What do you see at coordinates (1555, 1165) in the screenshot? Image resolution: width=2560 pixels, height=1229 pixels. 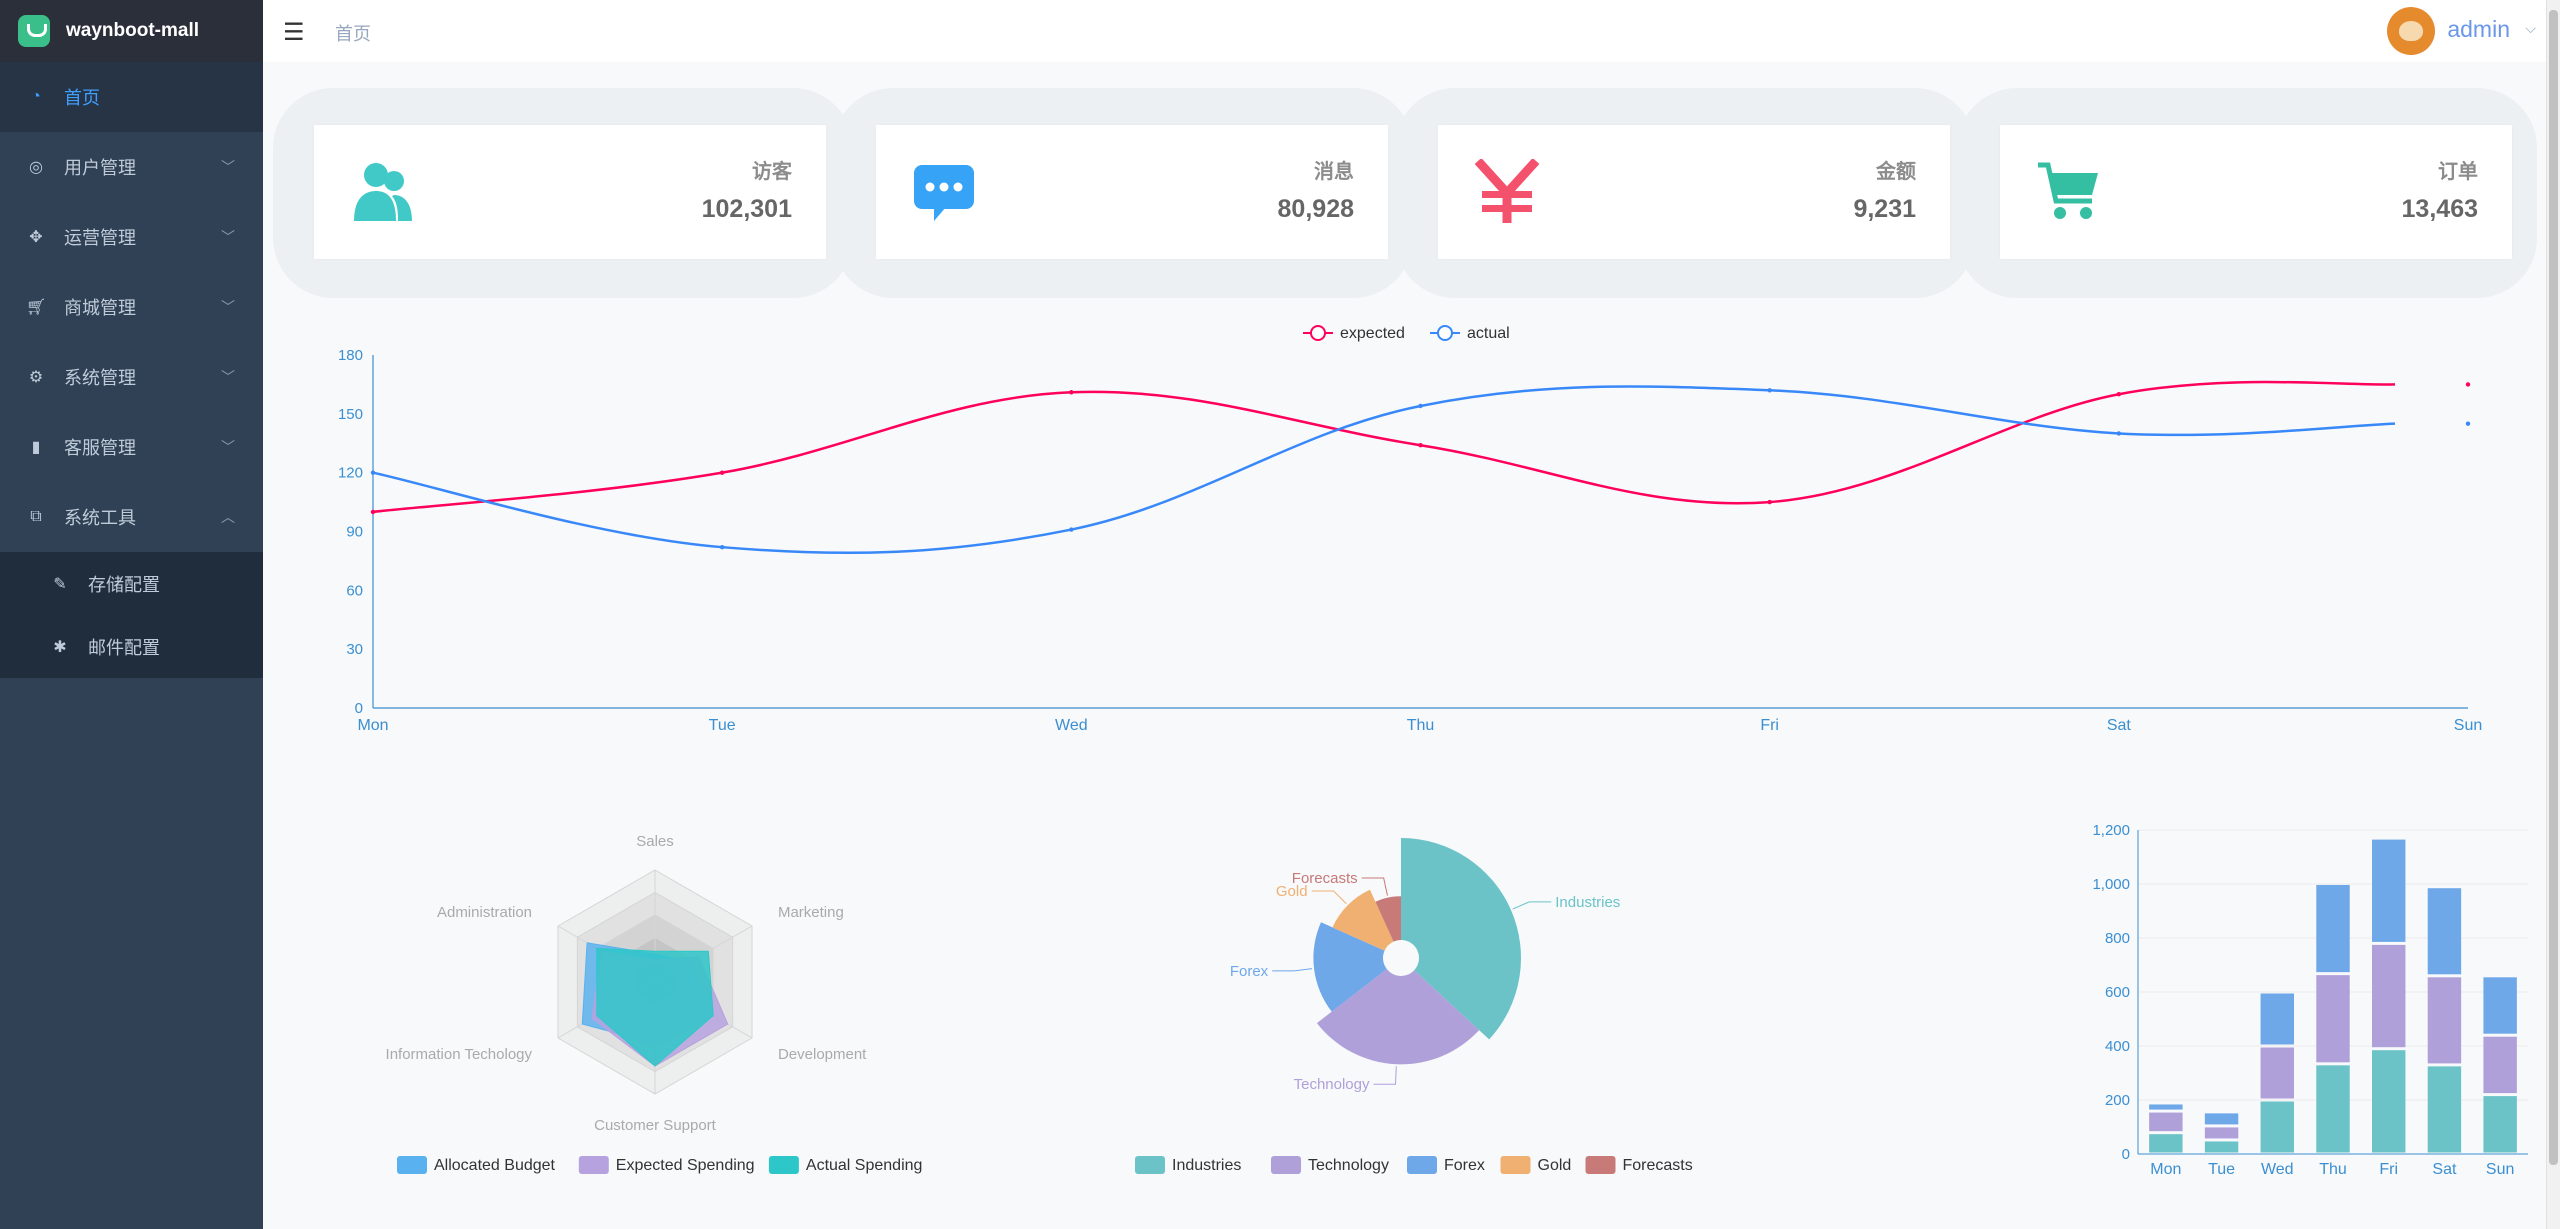 I see `legend-label: Gold` at bounding box center [1555, 1165].